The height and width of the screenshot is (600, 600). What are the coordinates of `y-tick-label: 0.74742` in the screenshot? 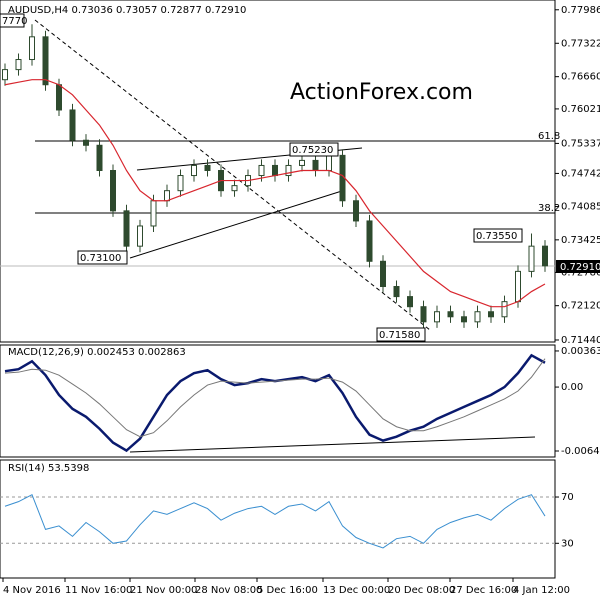 It's located at (580, 173).